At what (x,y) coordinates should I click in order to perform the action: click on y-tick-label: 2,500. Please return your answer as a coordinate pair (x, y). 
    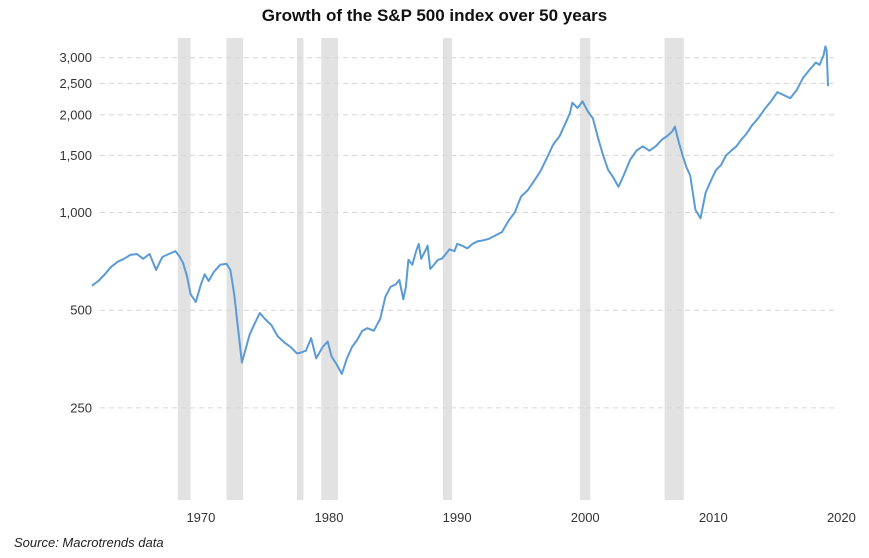
    Looking at the image, I should click on (75, 83).